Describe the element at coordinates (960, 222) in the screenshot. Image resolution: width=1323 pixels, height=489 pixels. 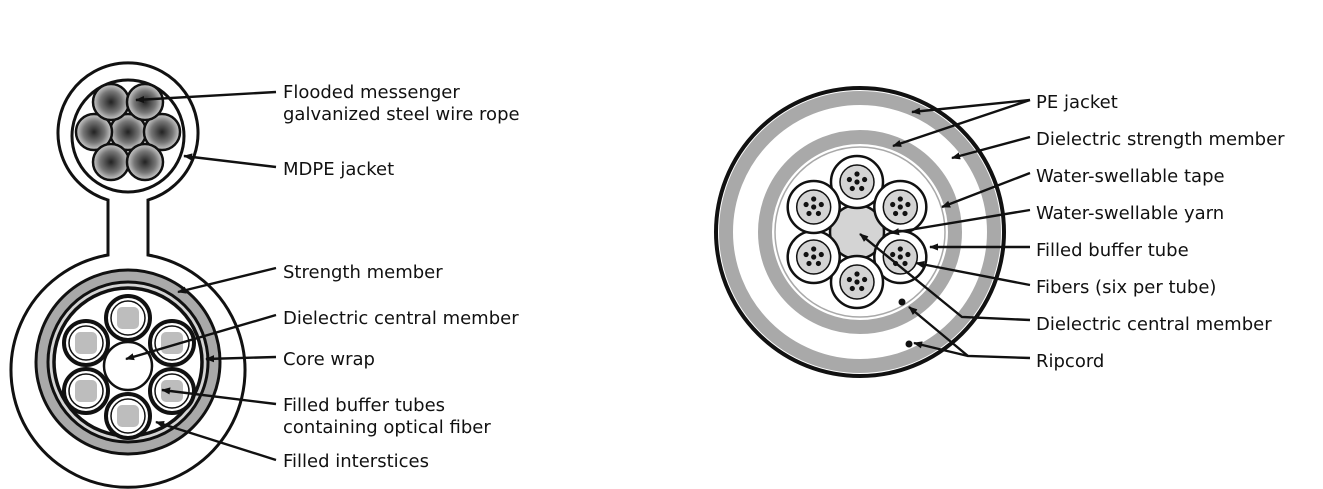
I see `leader-water-swellable-yarn` at that location.